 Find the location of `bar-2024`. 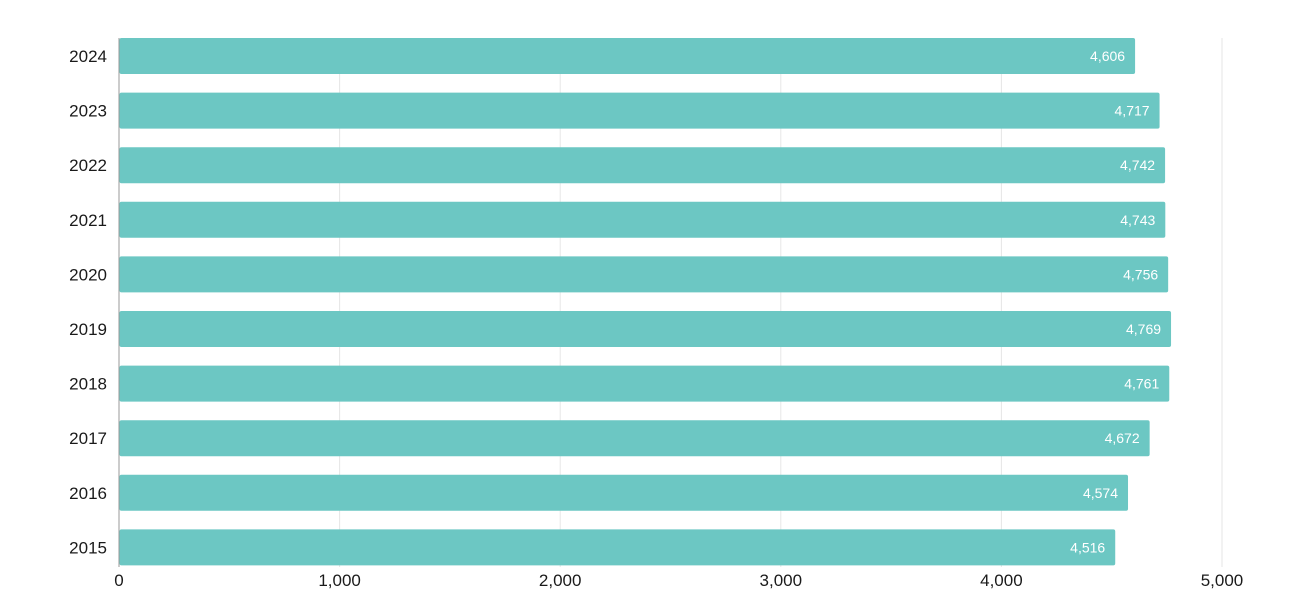

bar-2024 is located at coordinates (627, 56).